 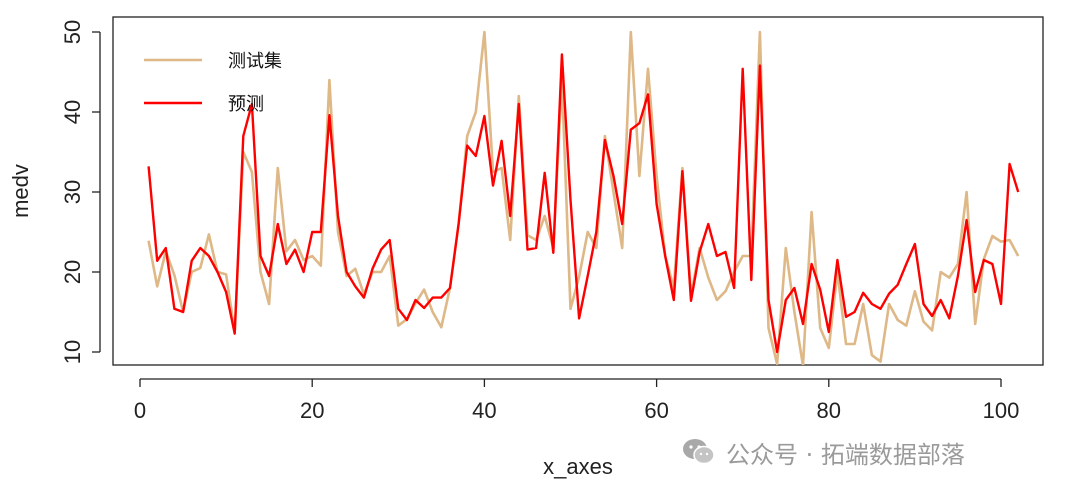 What do you see at coordinates (845, 454) in the screenshot?
I see `watermark-text: 公众号 · 拓端数据部落` at bounding box center [845, 454].